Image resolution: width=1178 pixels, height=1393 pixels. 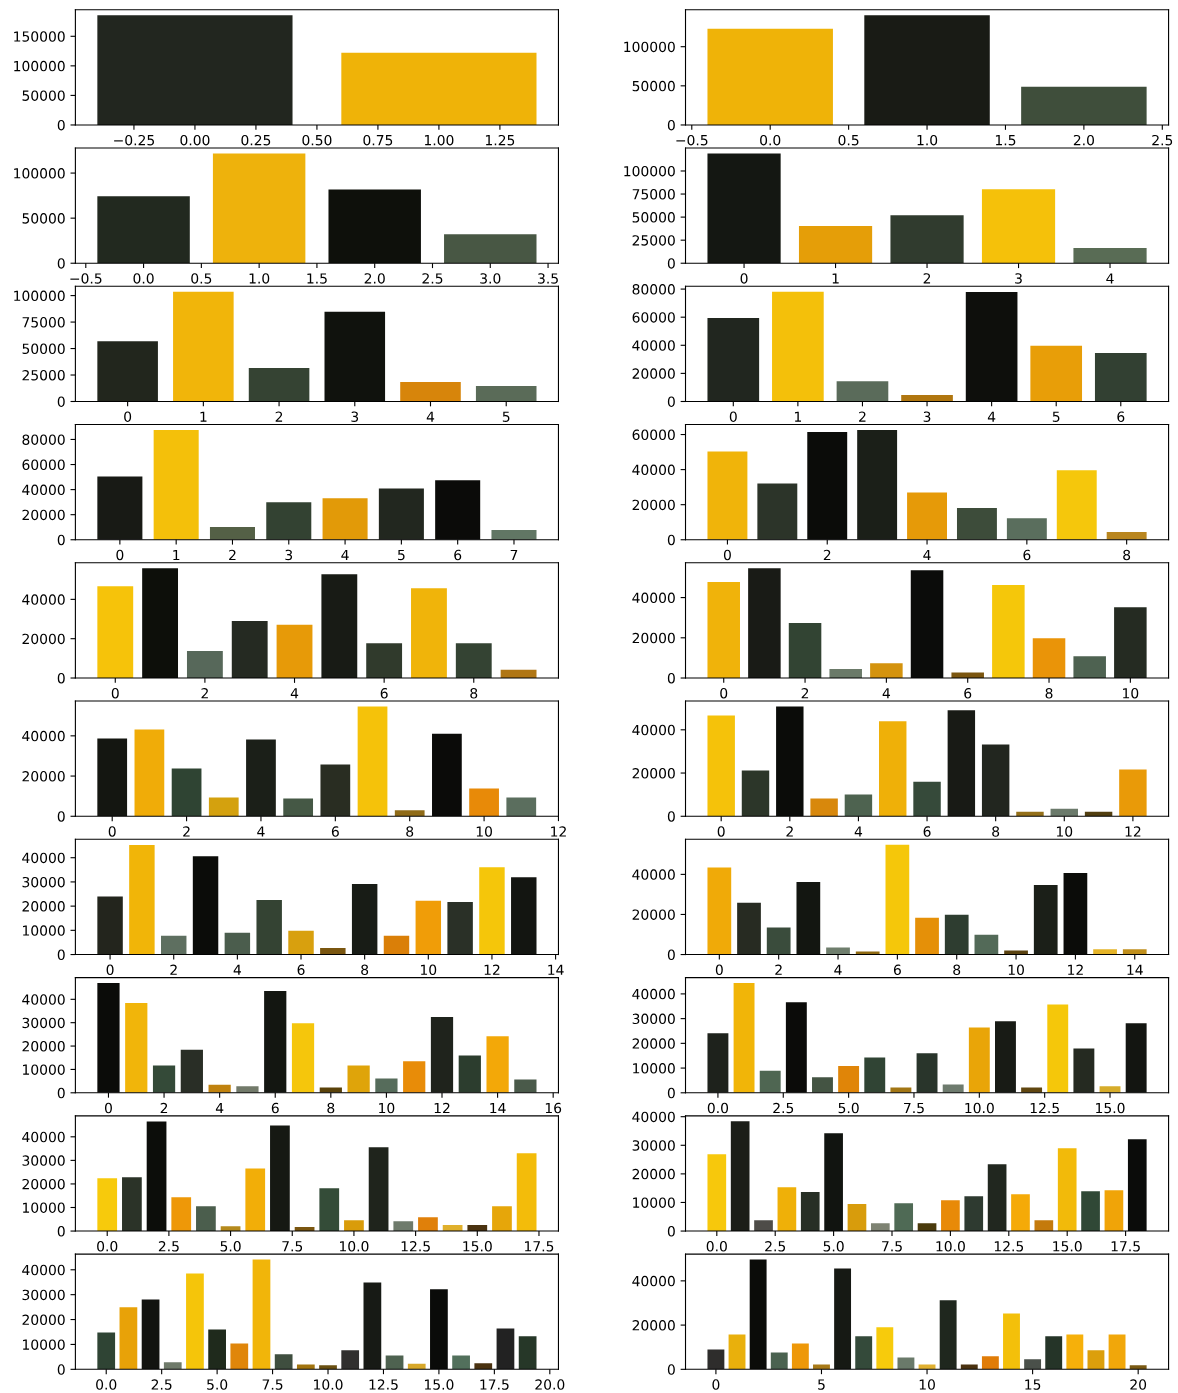 I want to click on y-tick-label: 10000, so click(x=44, y=930).